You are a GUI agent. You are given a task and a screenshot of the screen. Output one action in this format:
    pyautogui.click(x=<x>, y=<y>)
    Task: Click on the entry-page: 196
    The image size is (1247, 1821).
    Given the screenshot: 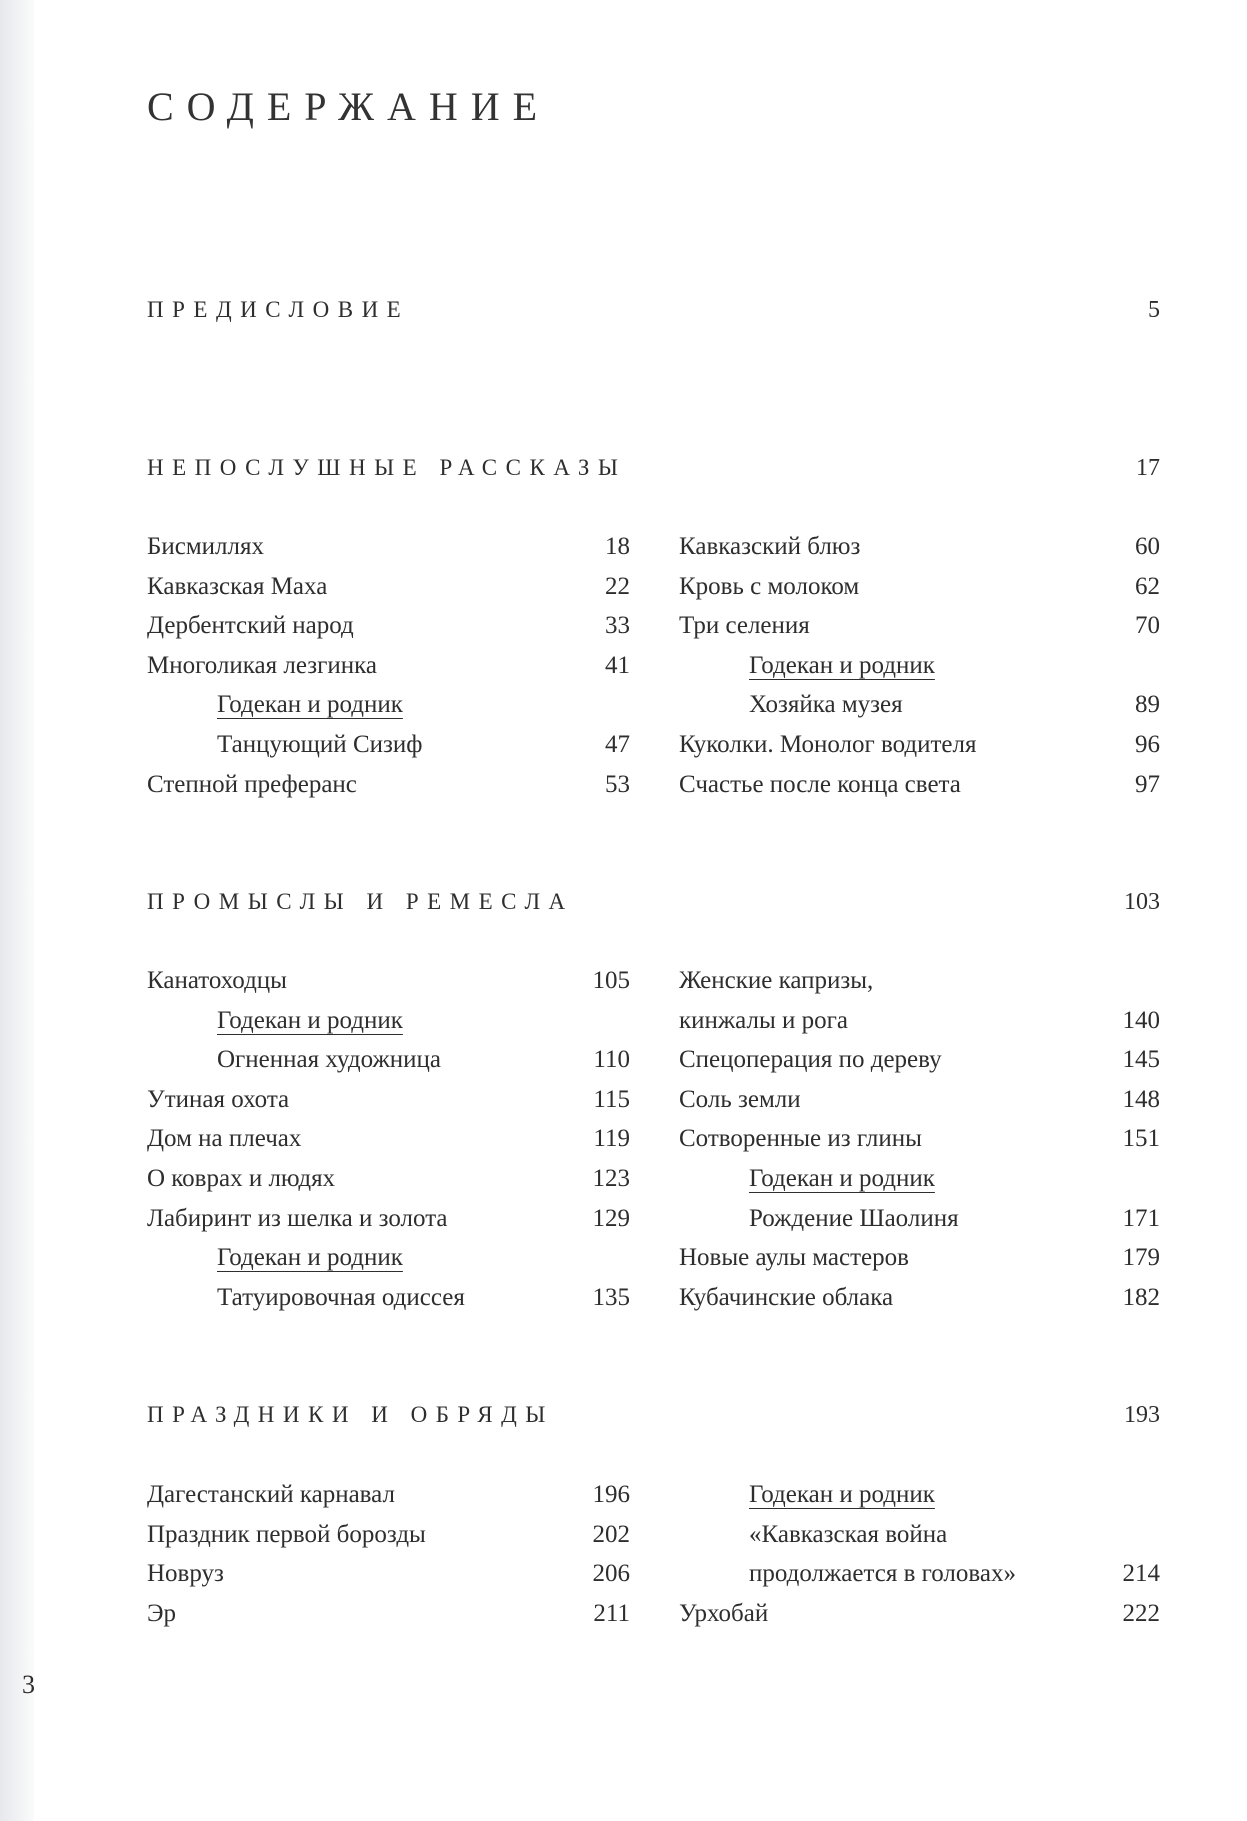 What is the action you would take?
    pyautogui.click(x=611, y=1494)
    